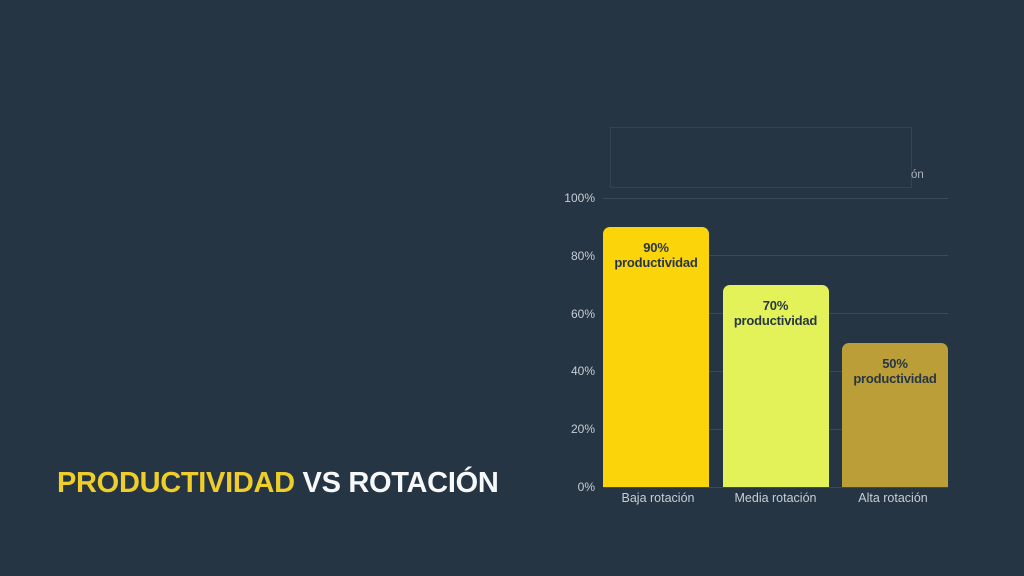  Describe the element at coordinates (582, 313) in the screenshot. I see `y-axis-tick-label: 60%` at that location.